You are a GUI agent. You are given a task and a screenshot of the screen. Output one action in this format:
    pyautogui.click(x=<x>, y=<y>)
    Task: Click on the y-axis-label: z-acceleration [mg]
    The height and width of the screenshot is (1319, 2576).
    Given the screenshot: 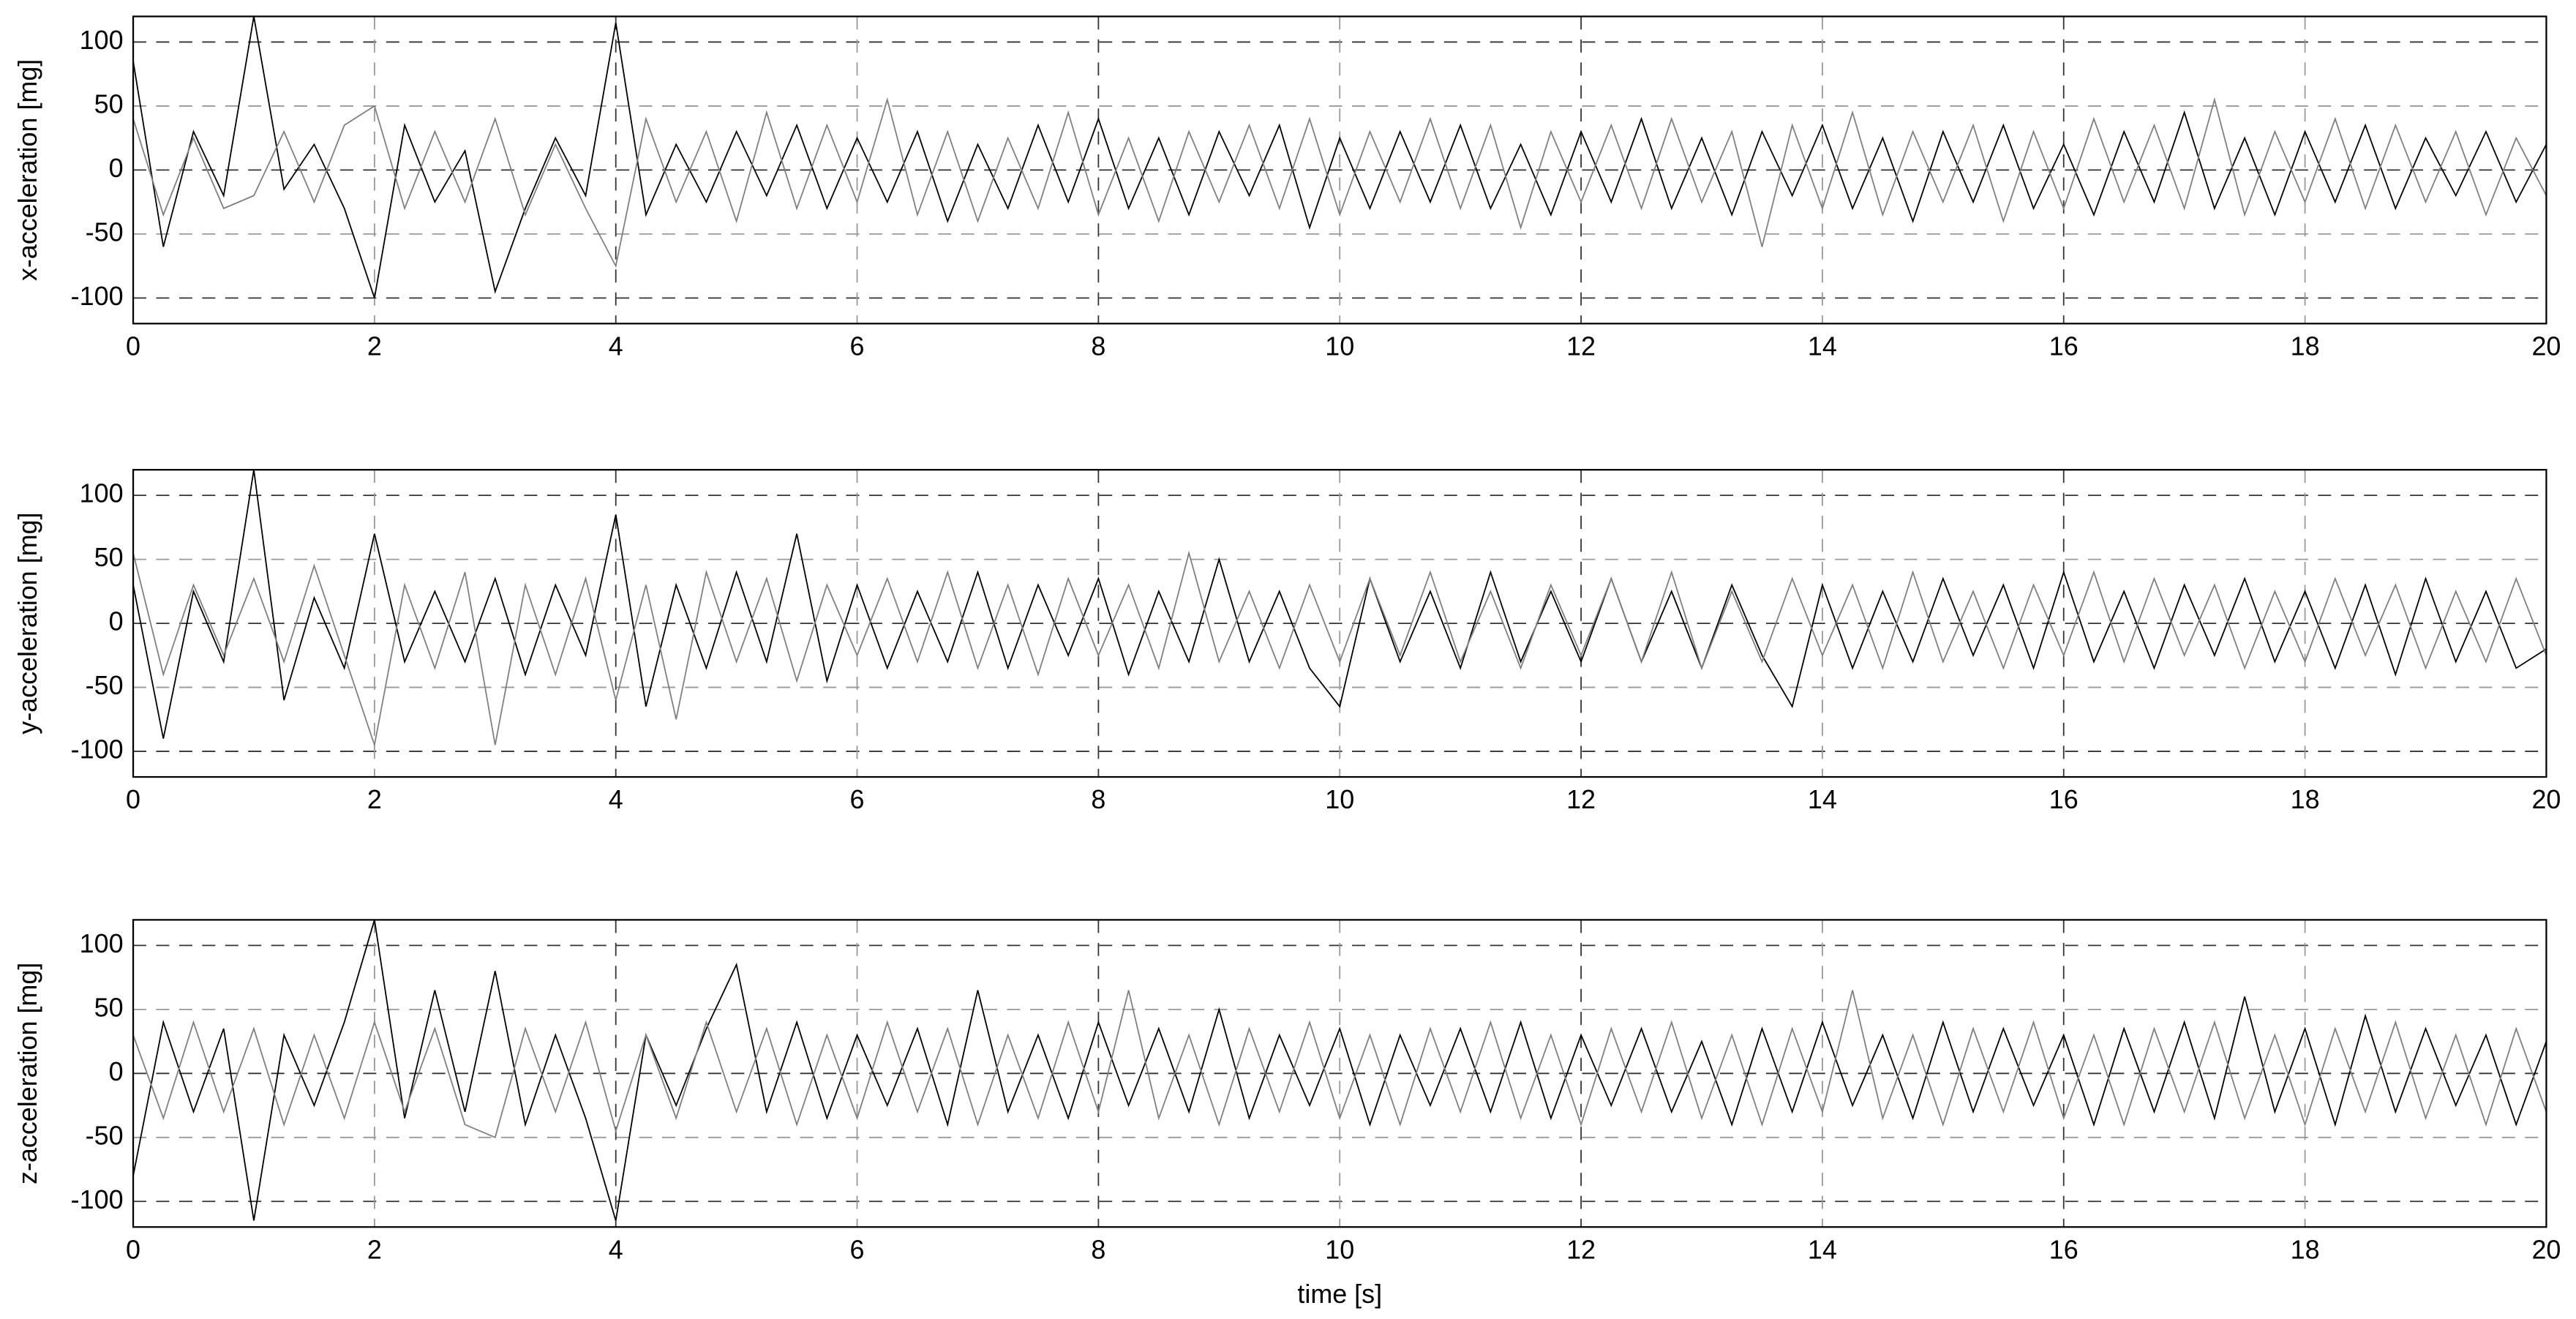 What is the action you would take?
    pyautogui.click(x=27, y=1073)
    